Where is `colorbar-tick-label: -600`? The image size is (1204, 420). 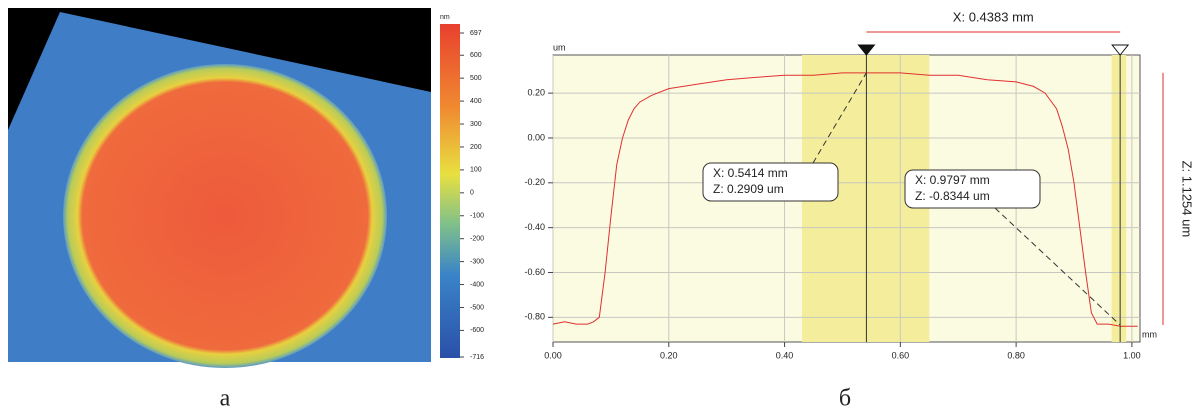
colorbar-tick-label: -600 is located at coordinates (477, 330).